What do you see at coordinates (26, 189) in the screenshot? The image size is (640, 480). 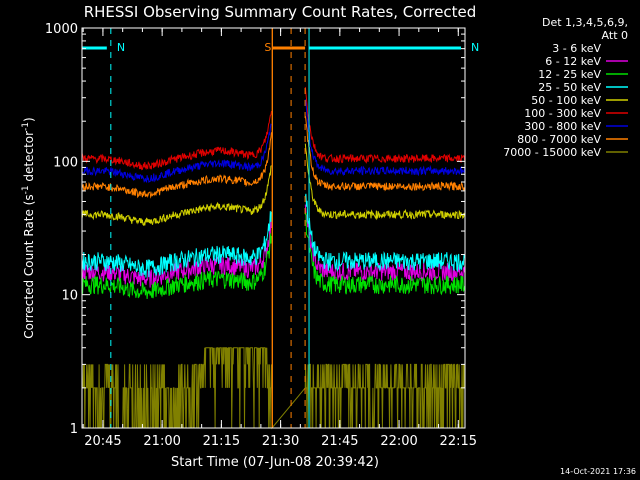 I see `y-axis-label-sup1: -1` at bounding box center [26, 189].